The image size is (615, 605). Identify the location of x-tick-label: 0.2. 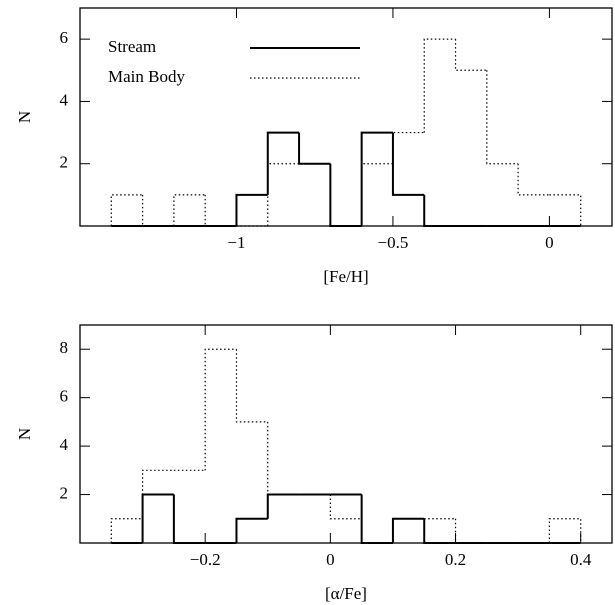
(455, 559).